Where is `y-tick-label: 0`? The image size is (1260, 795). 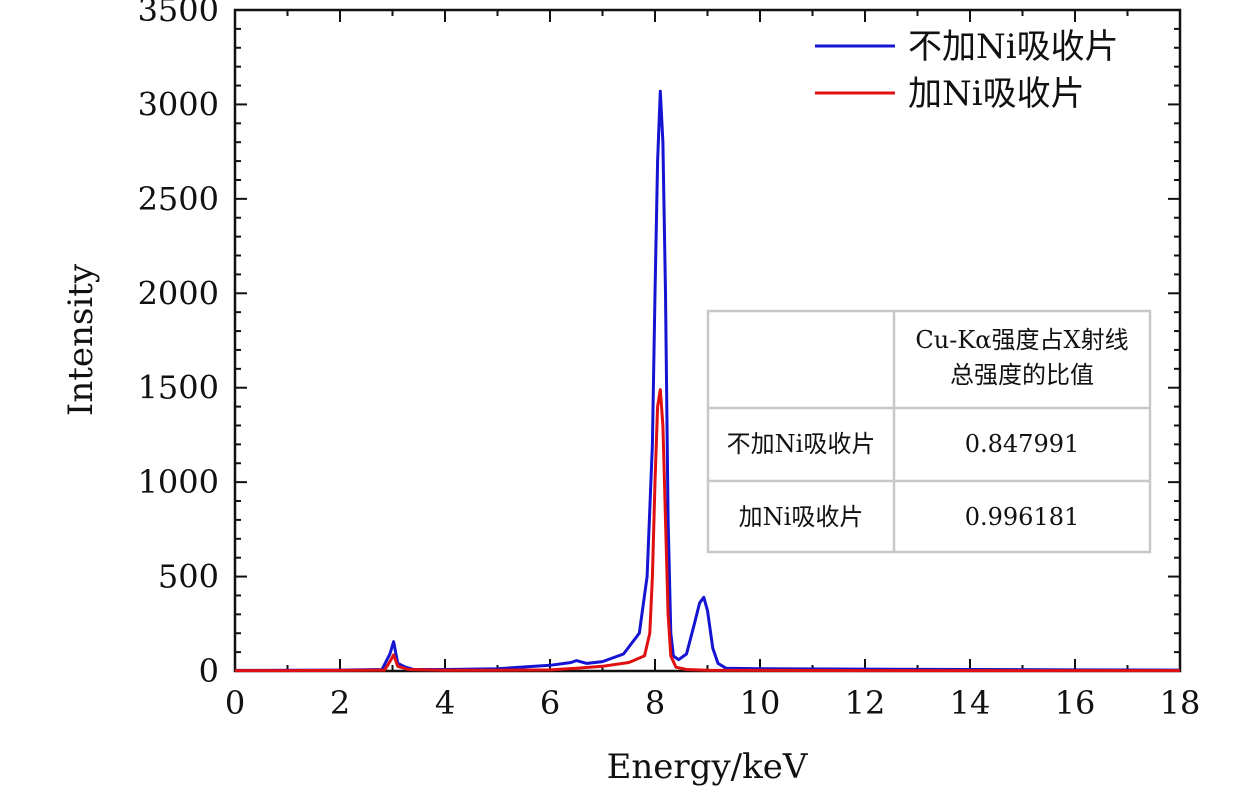
y-tick-label: 0 is located at coordinates (209, 671).